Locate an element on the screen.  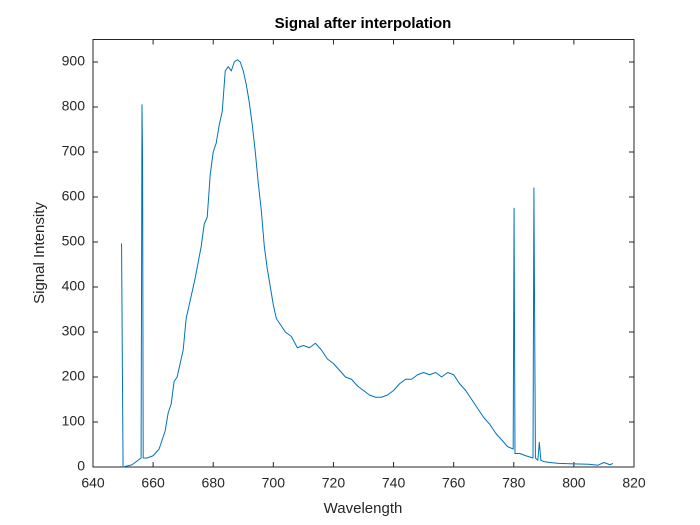
x-tick-label: 760 is located at coordinates (454, 483).